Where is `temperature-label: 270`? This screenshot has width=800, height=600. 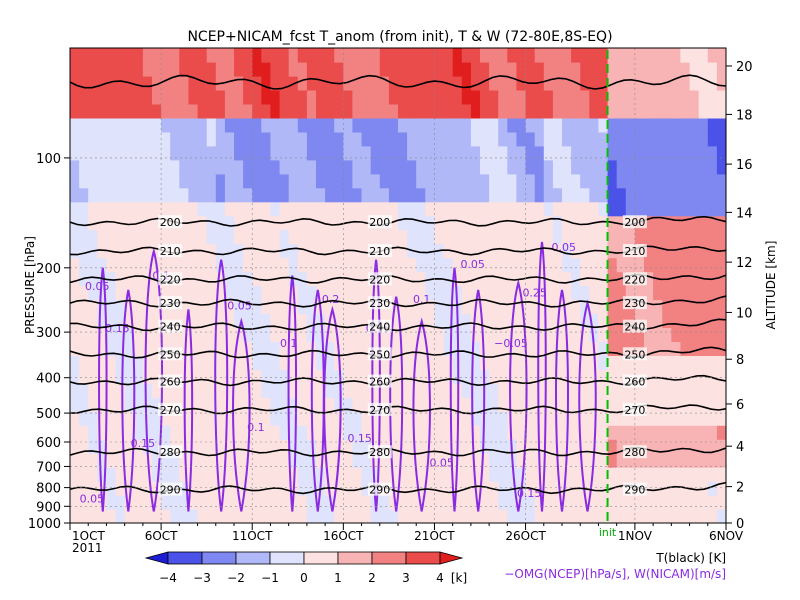 temperature-label: 270 is located at coordinates (170, 410).